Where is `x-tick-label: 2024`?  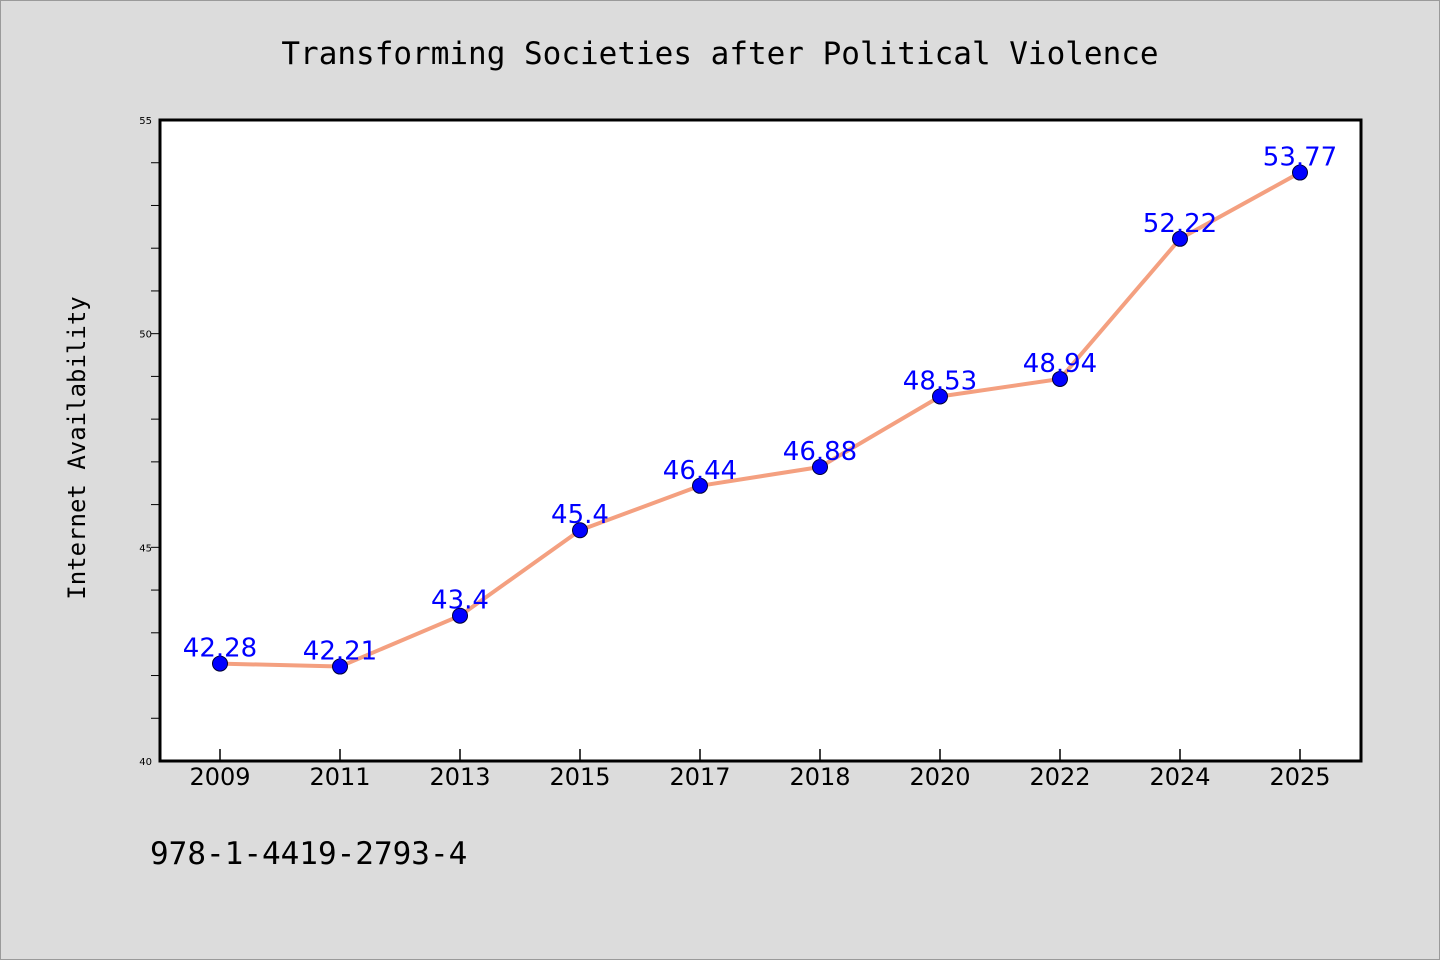 x-tick-label: 2024 is located at coordinates (1179, 777).